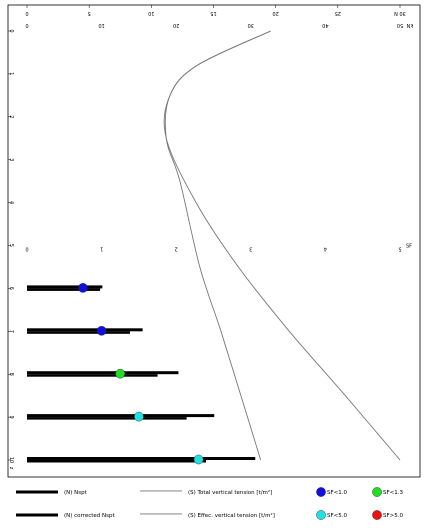 The height and width of the screenshot is (530, 430). I want to click on bottom-axis-tick-label: 5, so click(399, 249).